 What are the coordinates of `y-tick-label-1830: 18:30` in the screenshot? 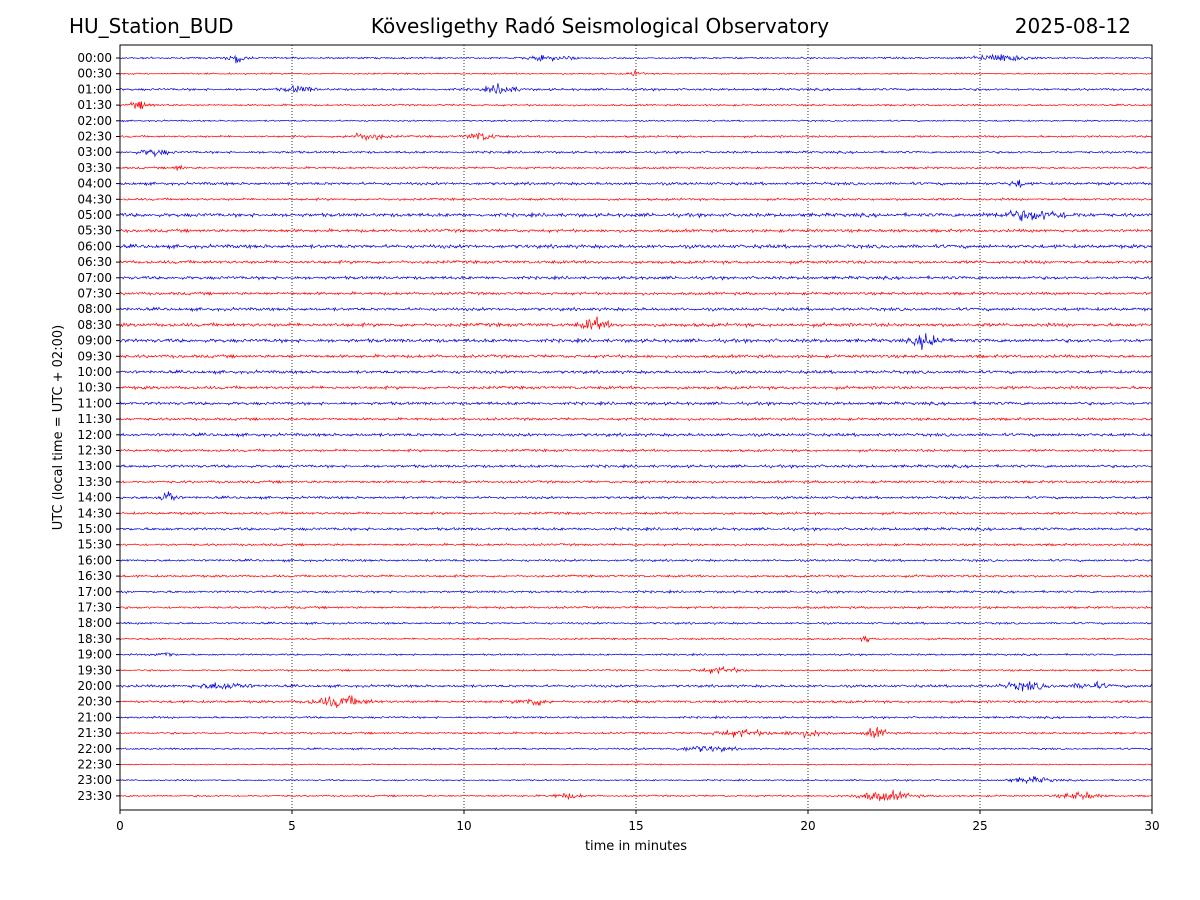 It's located at (94, 639).